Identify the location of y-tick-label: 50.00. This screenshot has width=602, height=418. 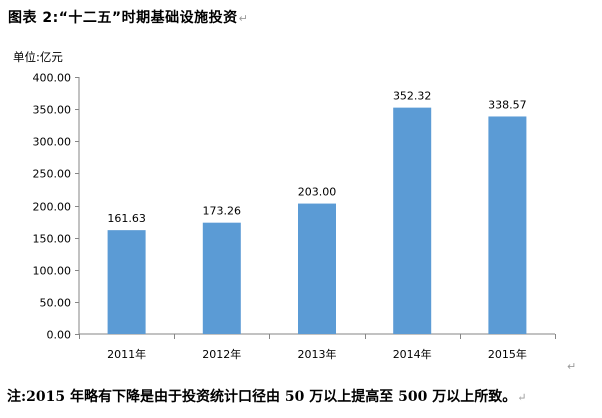
(56, 303).